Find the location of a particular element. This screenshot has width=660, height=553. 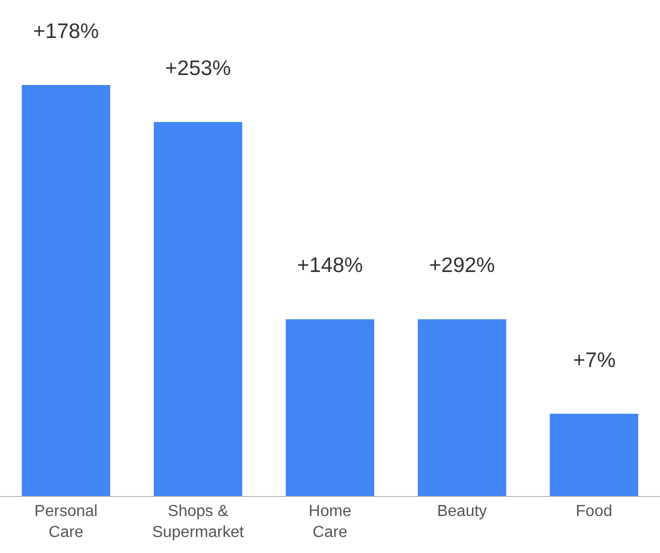

x-tick-label: Food is located at coordinates (594, 511).